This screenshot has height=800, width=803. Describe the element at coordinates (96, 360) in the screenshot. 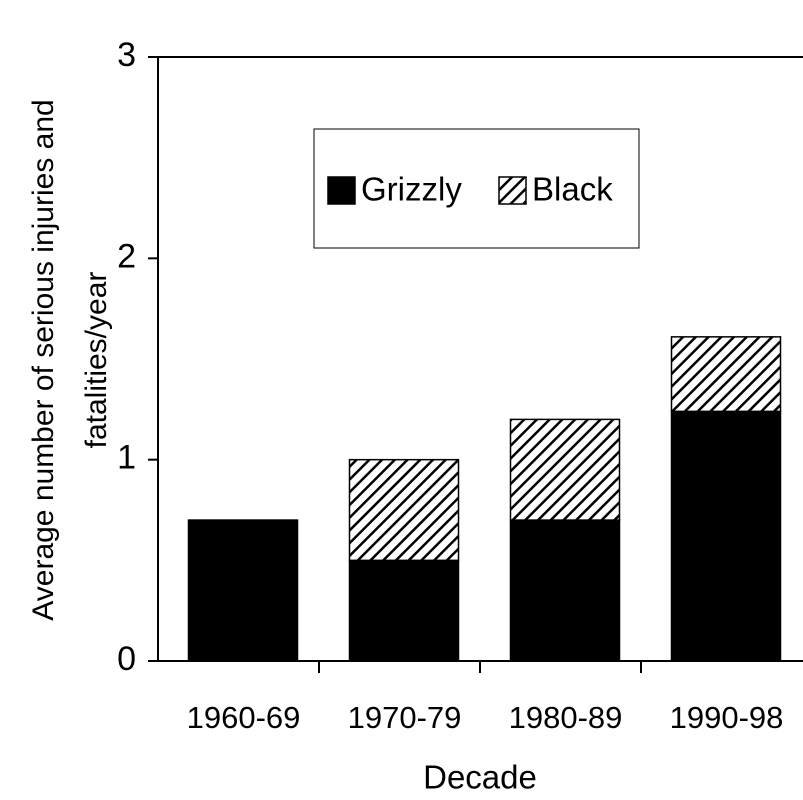

I see `y-axis-label: fatalities/year` at that location.